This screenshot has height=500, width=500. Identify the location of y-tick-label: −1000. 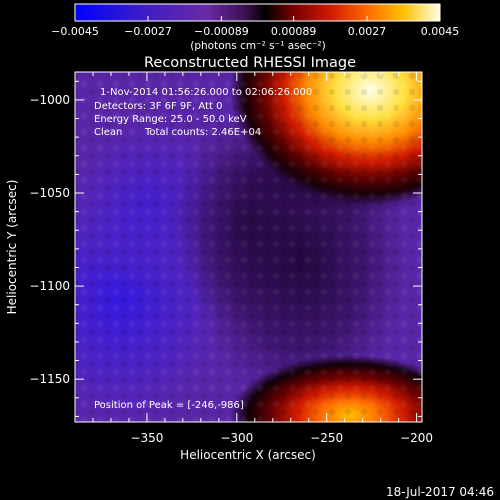
(49, 100).